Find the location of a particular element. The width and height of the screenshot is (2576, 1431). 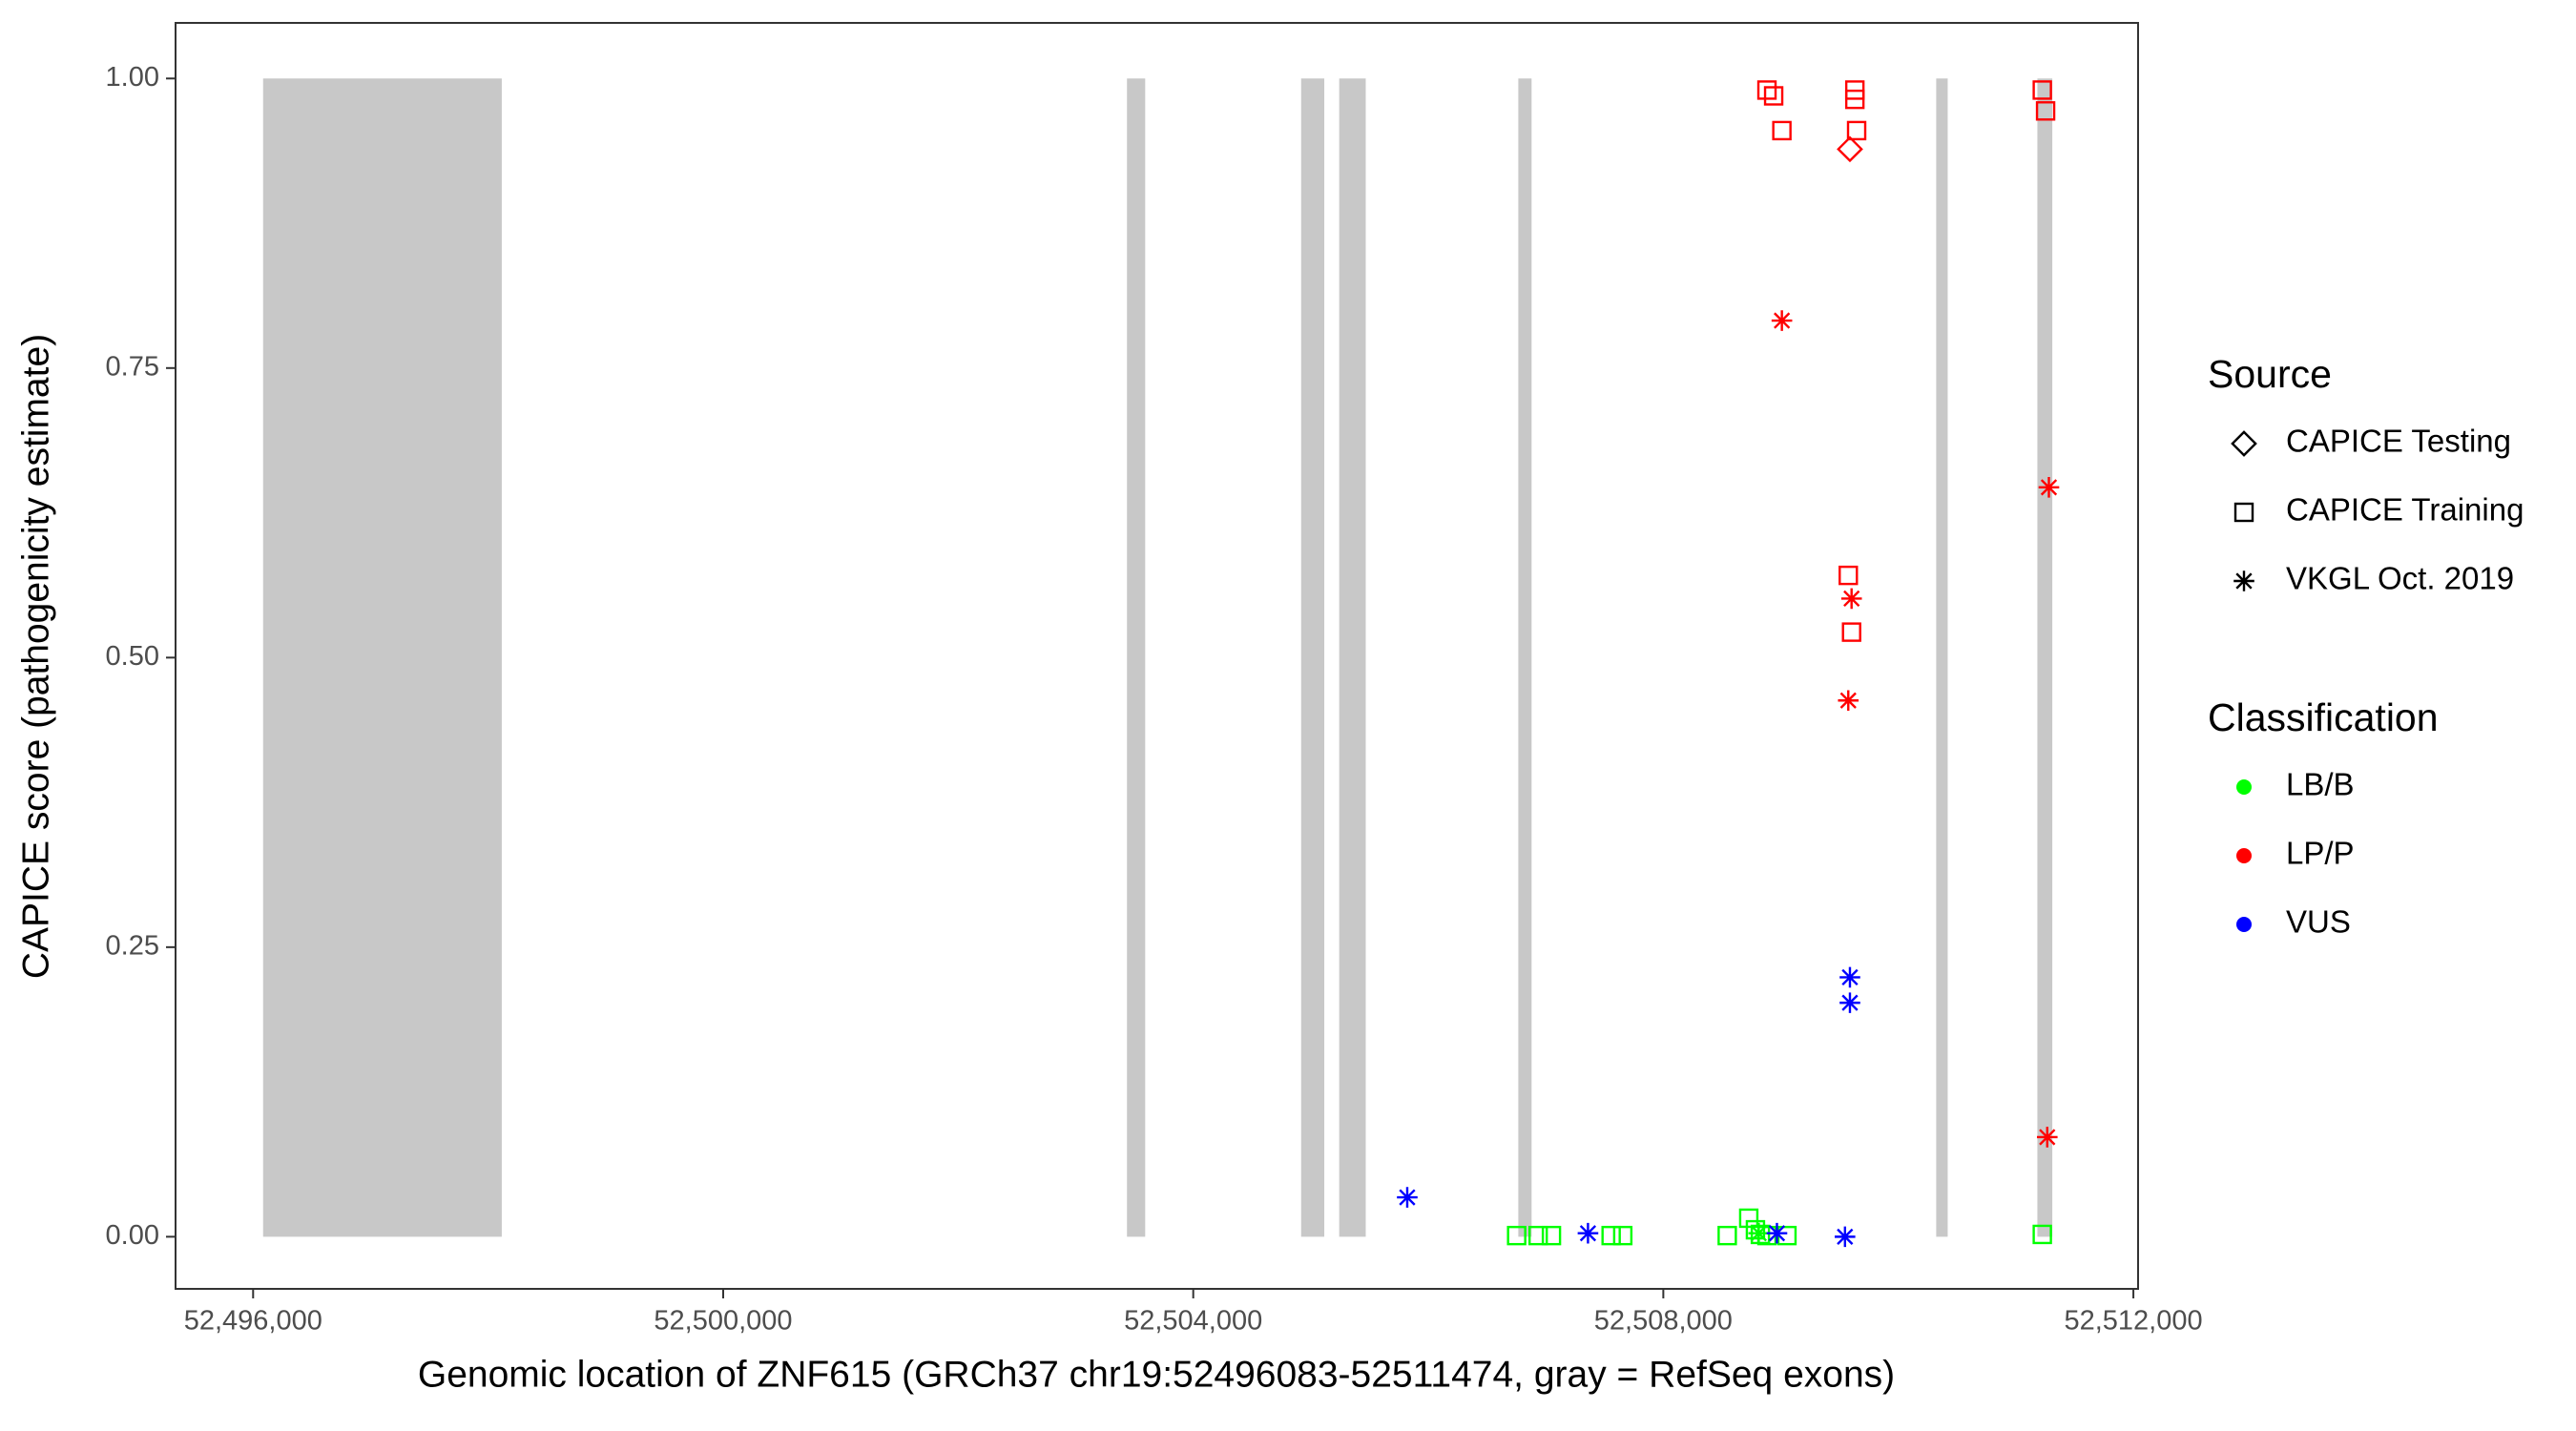

x-tick-label: 52,508,000 is located at coordinates (1663, 1321).